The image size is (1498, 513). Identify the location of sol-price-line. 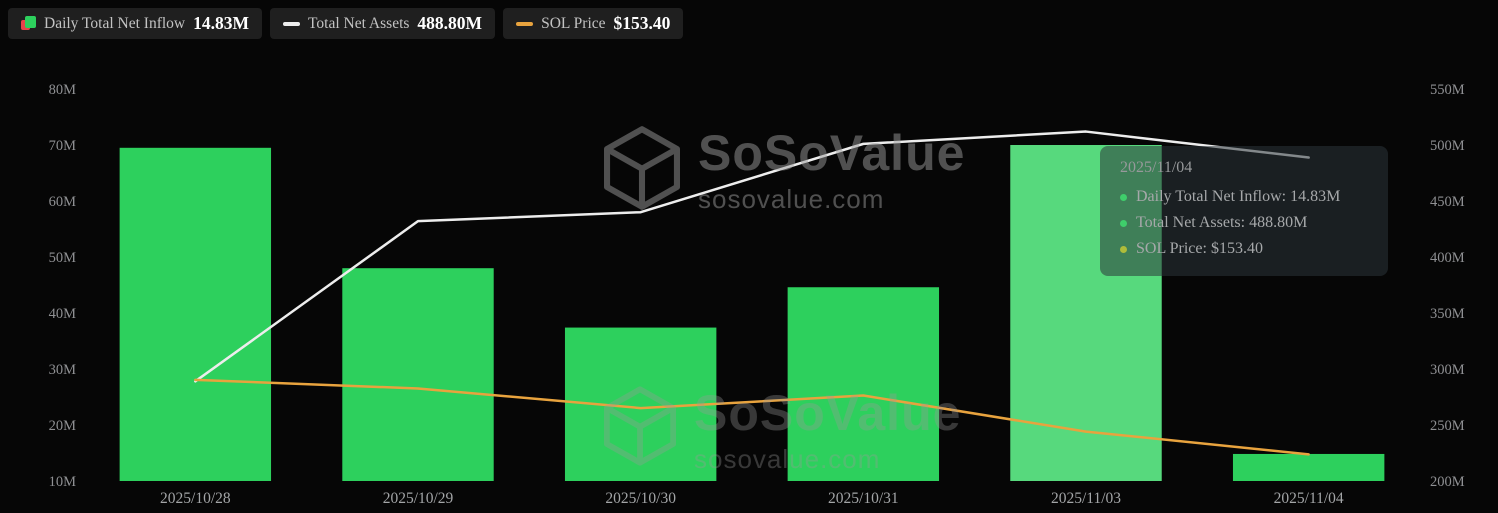
(752, 417).